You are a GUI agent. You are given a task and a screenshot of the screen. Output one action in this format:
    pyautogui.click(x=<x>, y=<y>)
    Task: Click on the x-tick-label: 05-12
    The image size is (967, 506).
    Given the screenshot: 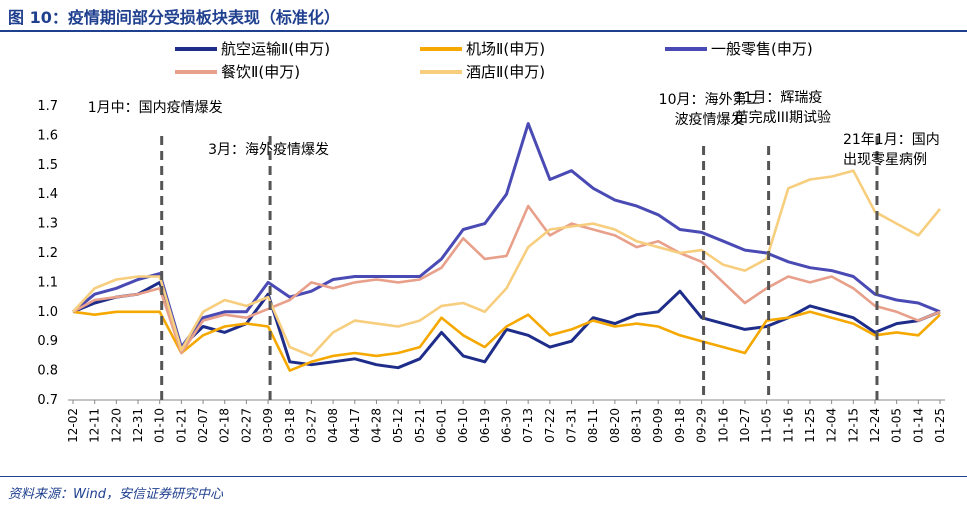 What is the action you would take?
    pyautogui.click(x=398, y=425)
    